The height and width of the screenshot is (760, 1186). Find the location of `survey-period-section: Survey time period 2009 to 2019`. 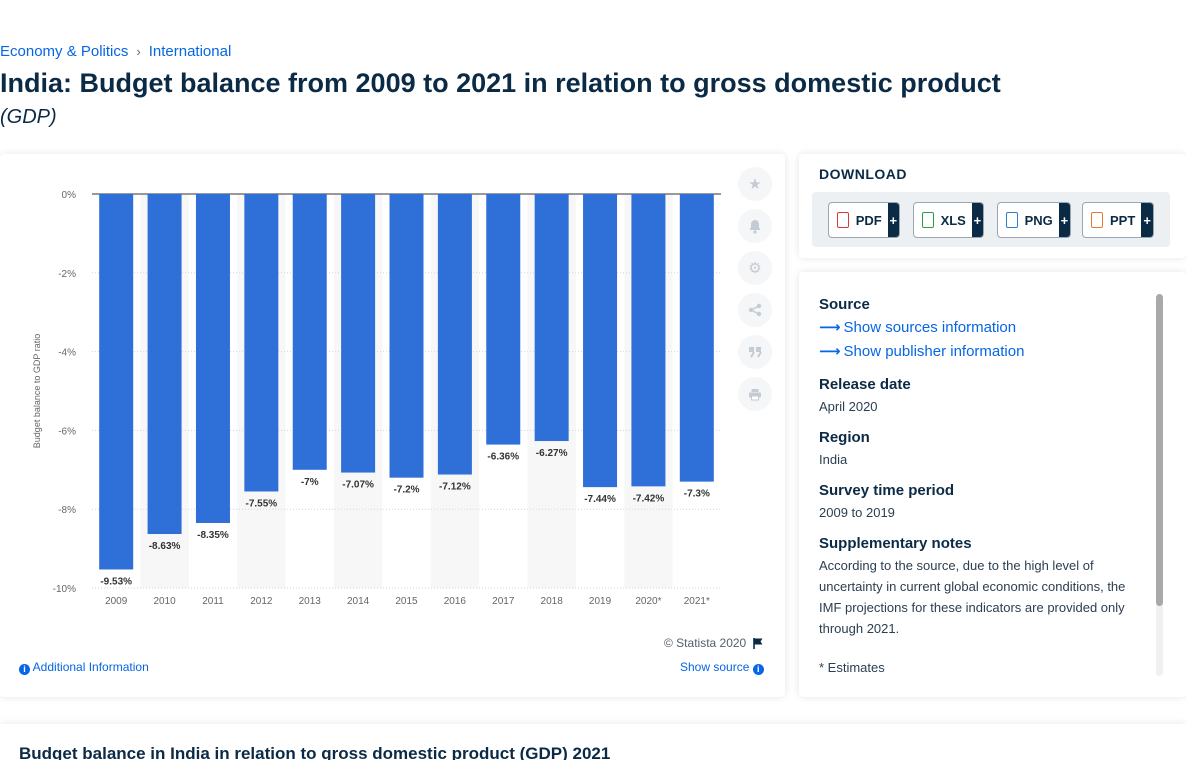

survey-period-section: Survey time period 2009 to 2019 is located at coordinates (980, 501).